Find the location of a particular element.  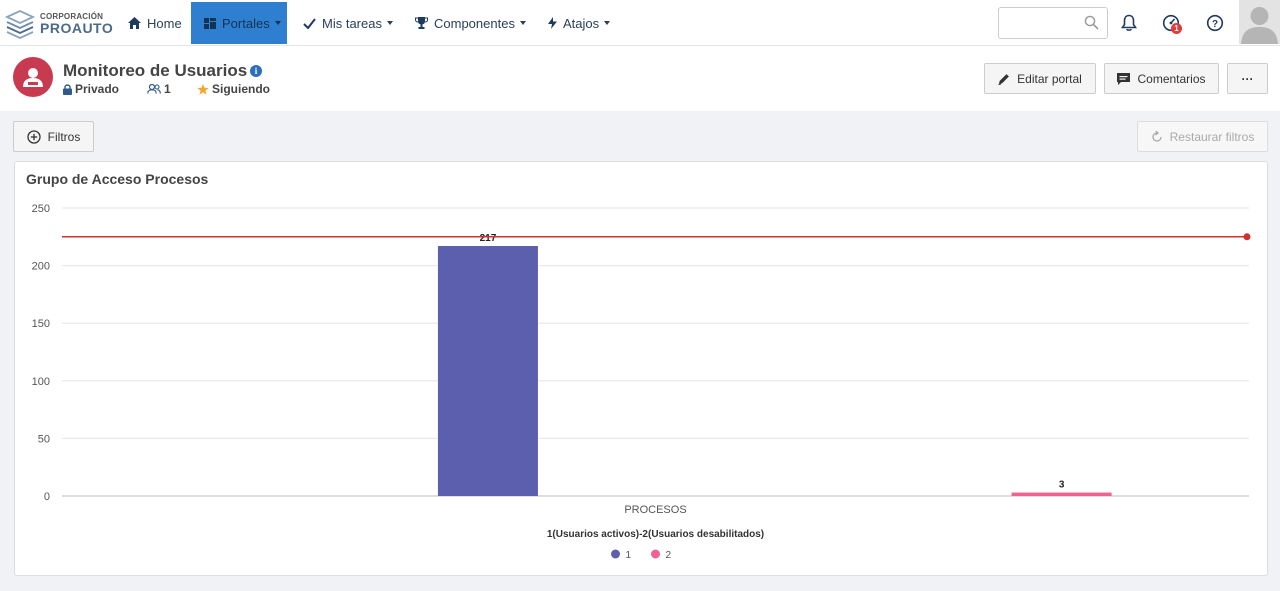

follow-status: Siguiendo is located at coordinates (233, 89).